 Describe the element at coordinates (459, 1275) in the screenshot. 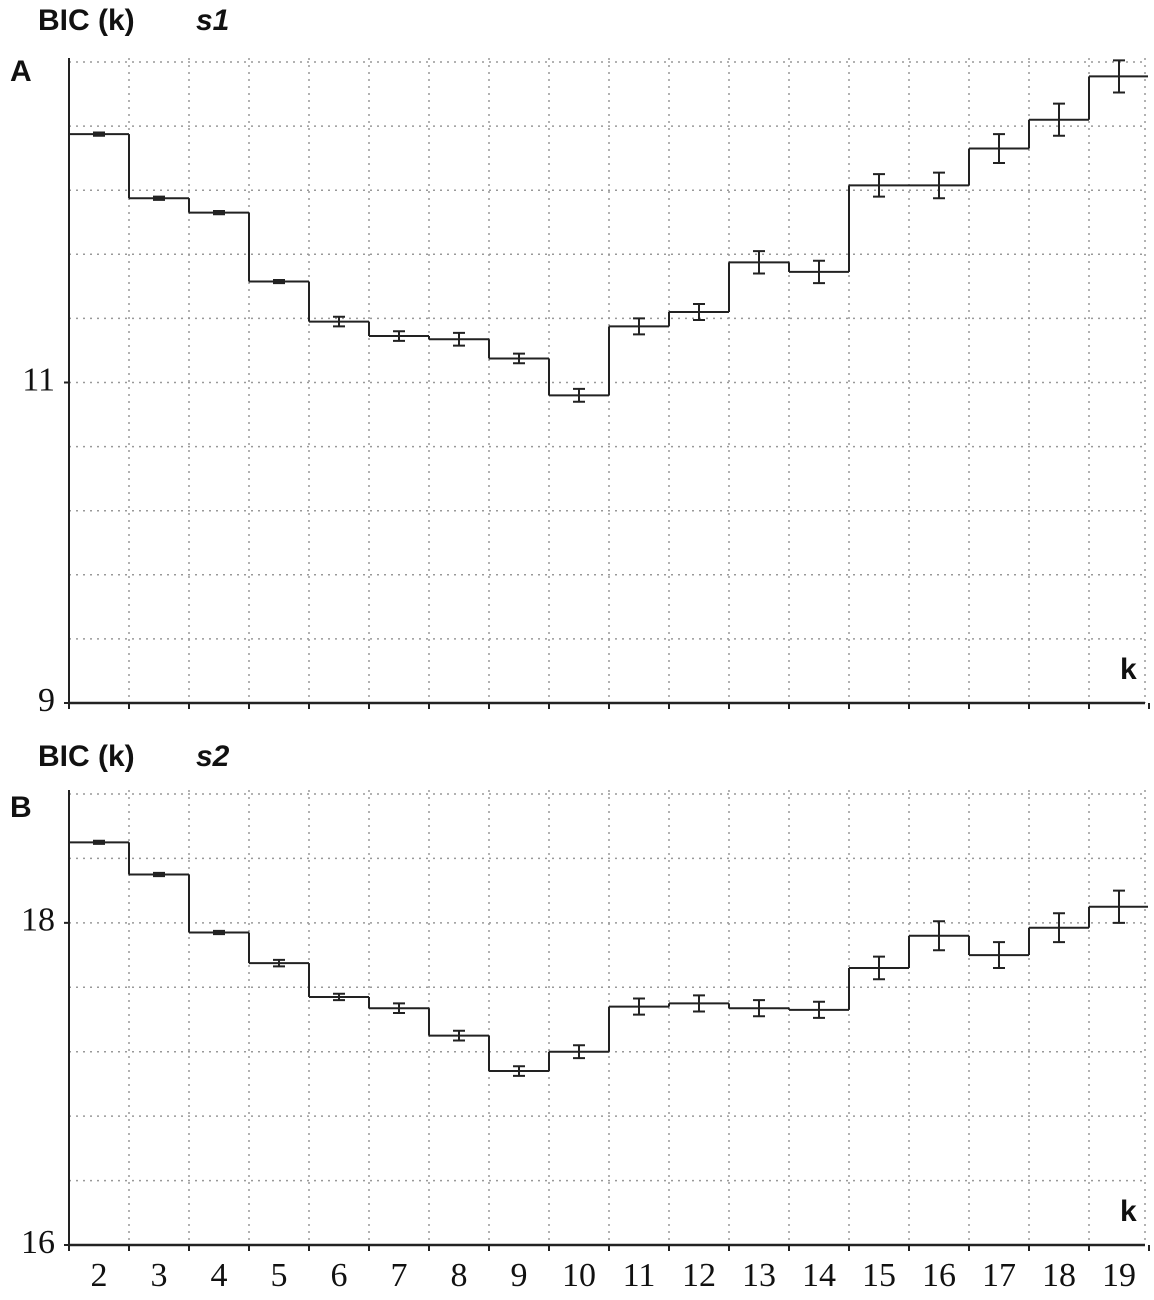

I see `x-tick-label: 8` at that location.